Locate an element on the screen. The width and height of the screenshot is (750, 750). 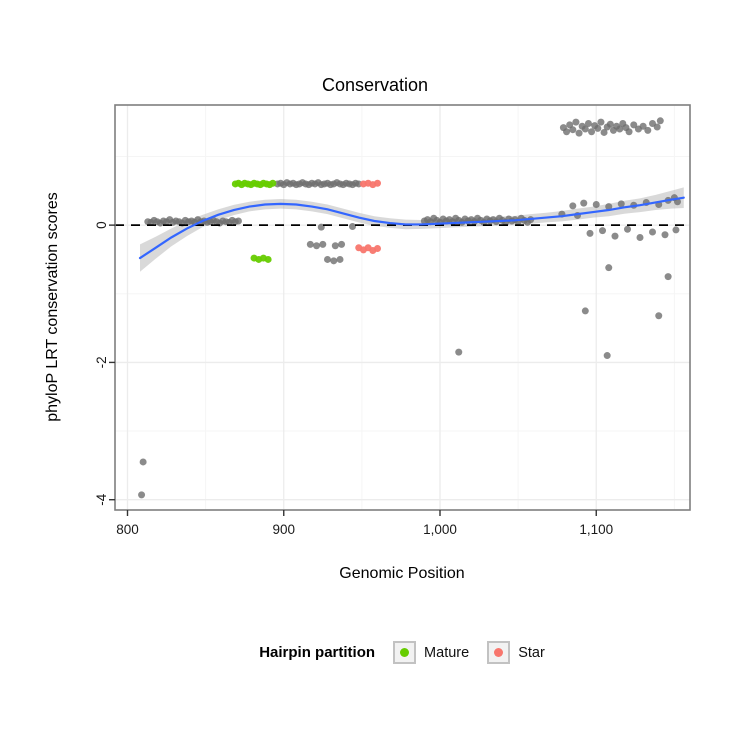
svg-text: 800 is located at coordinates (127, 529).